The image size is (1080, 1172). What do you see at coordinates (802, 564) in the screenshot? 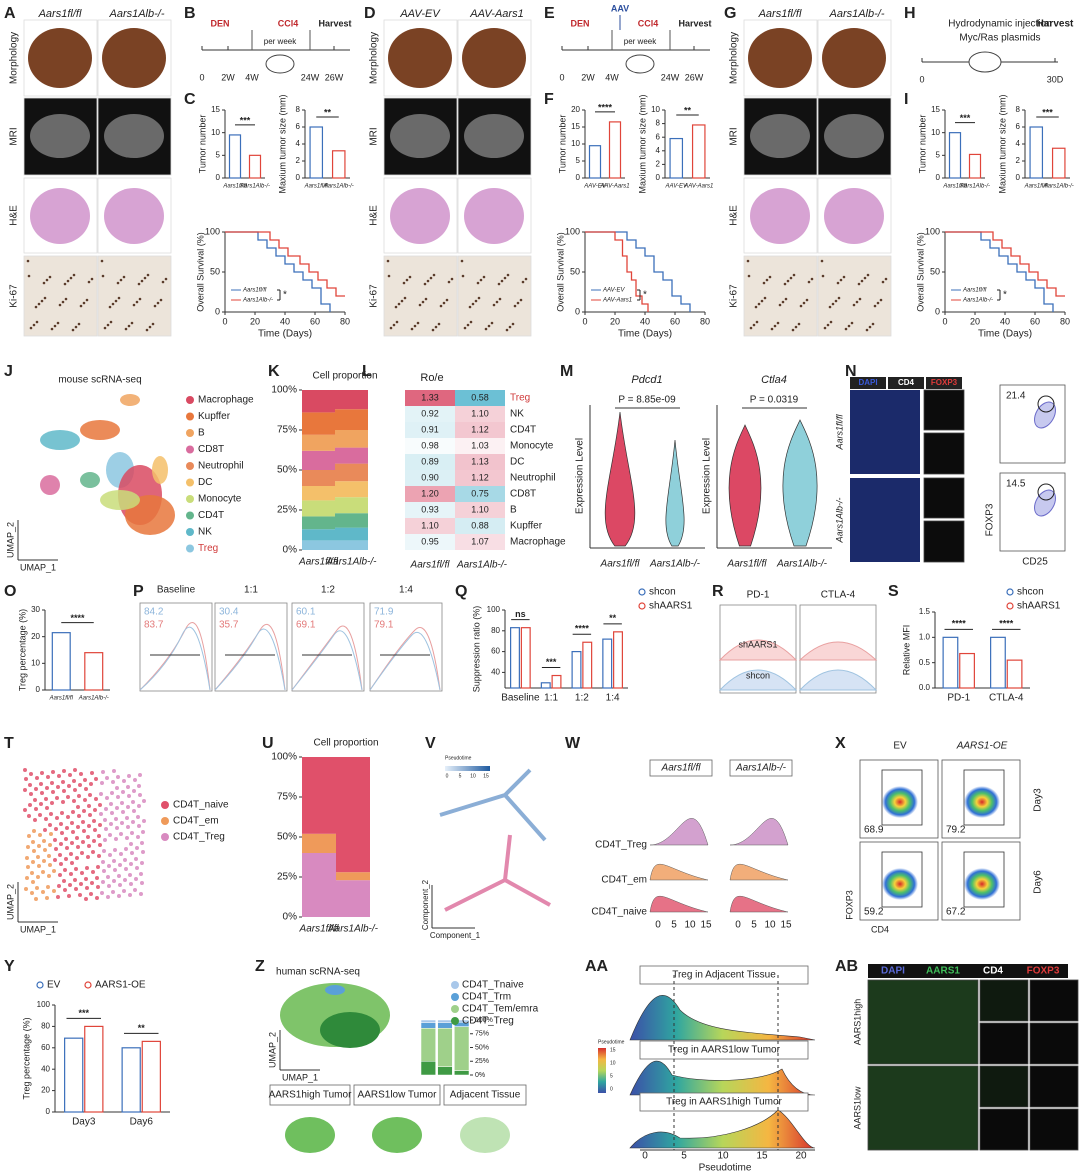
I see `x-tick-label: Aars1Alb-/-` at bounding box center [802, 564].